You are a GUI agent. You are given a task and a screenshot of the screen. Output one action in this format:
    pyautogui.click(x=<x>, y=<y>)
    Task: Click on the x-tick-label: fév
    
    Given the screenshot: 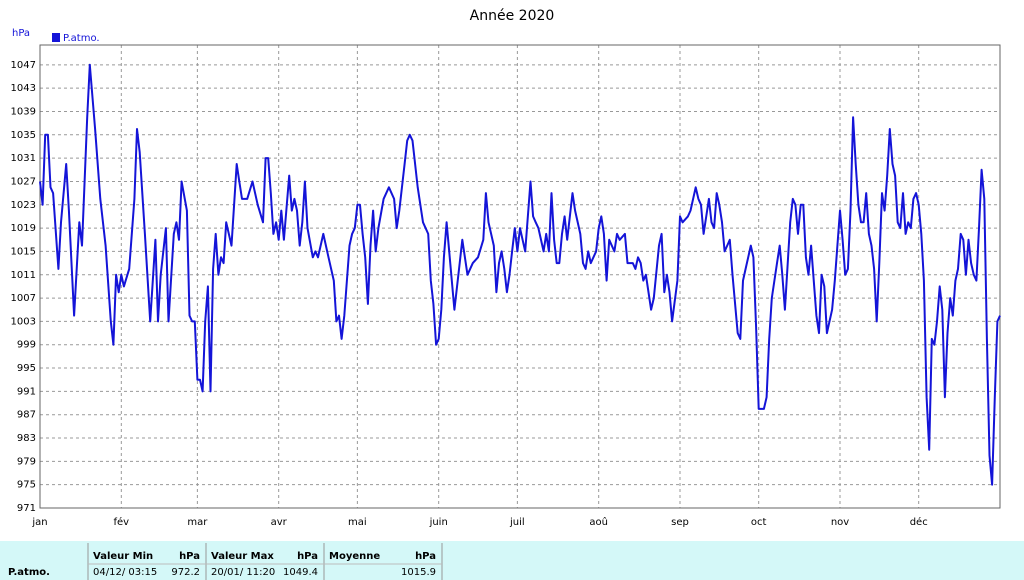 What is the action you would take?
    pyautogui.click(x=122, y=522)
    